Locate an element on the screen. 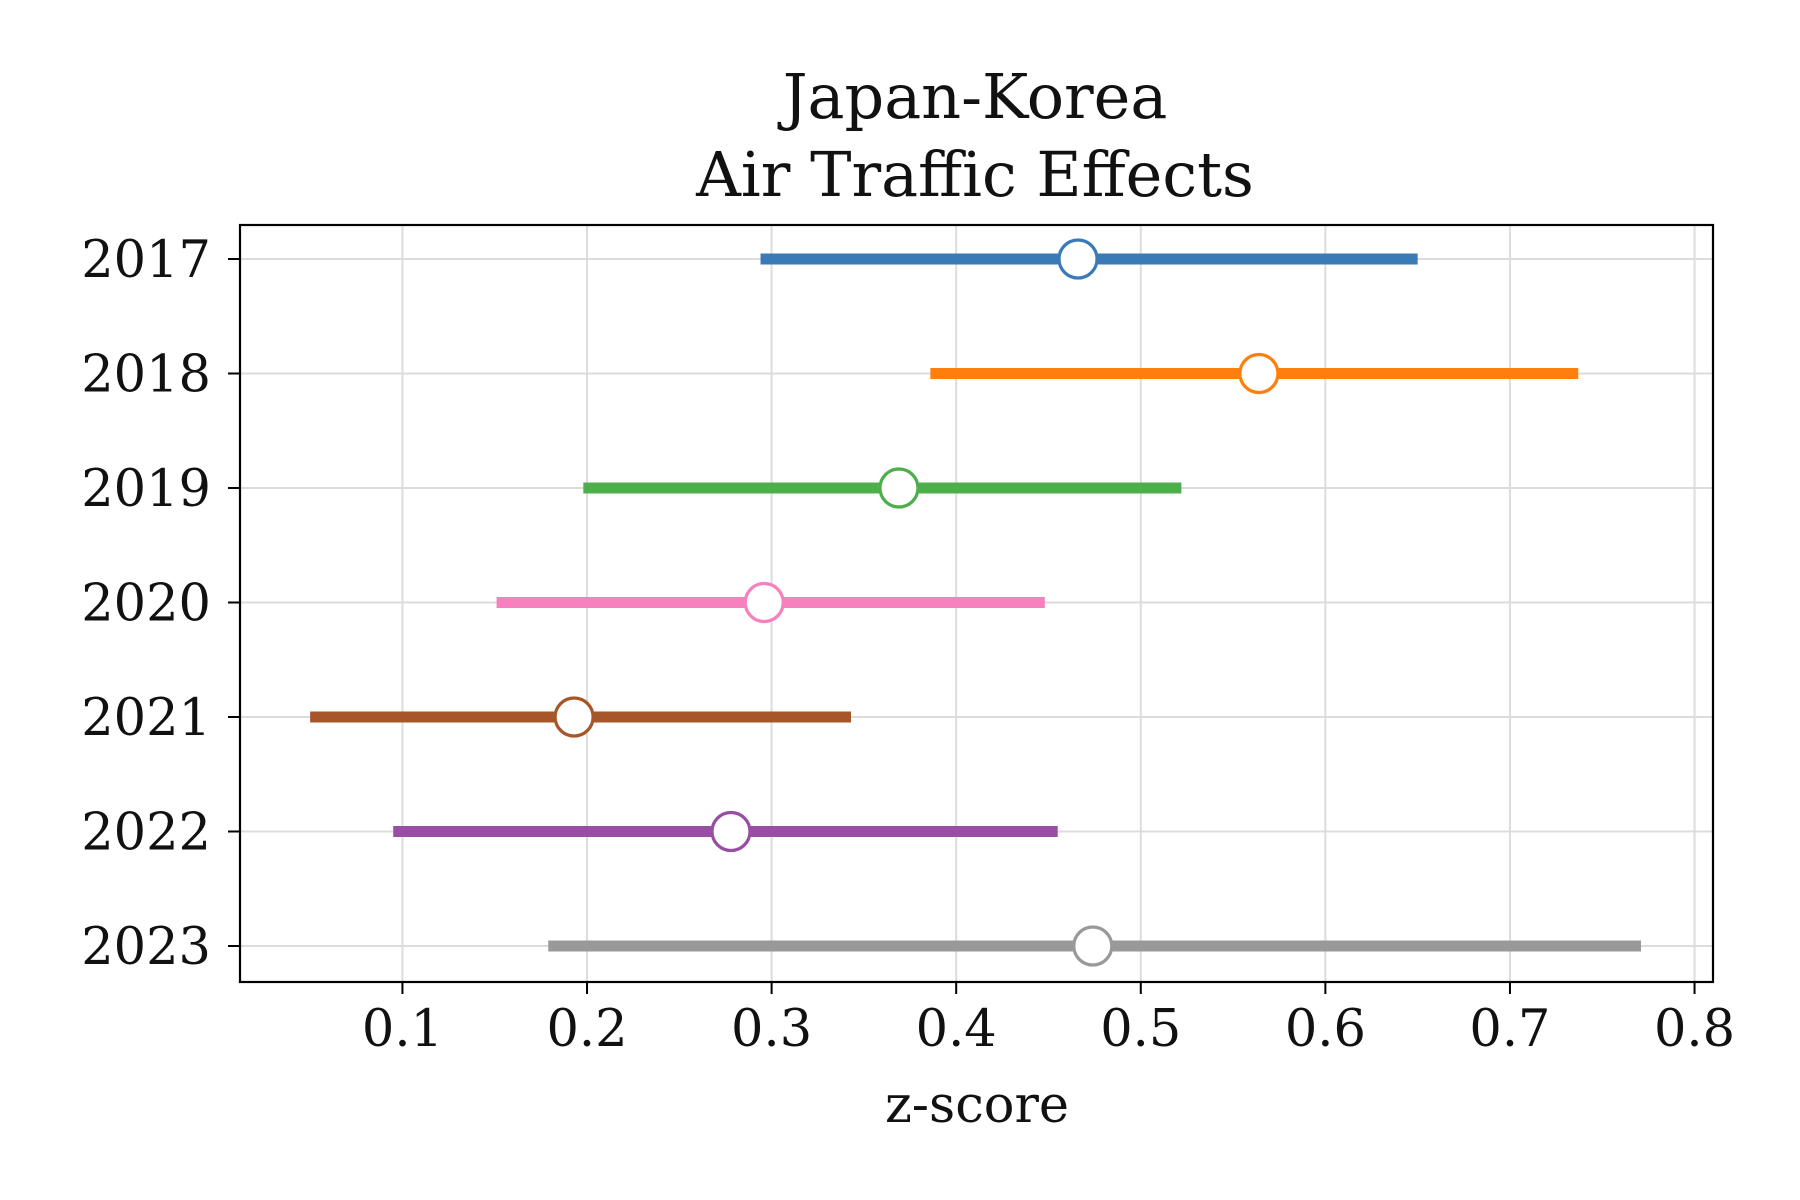 This screenshot has width=1800, height=1200. x-tick-label: 0.8 is located at coordinates (1694, 1029).